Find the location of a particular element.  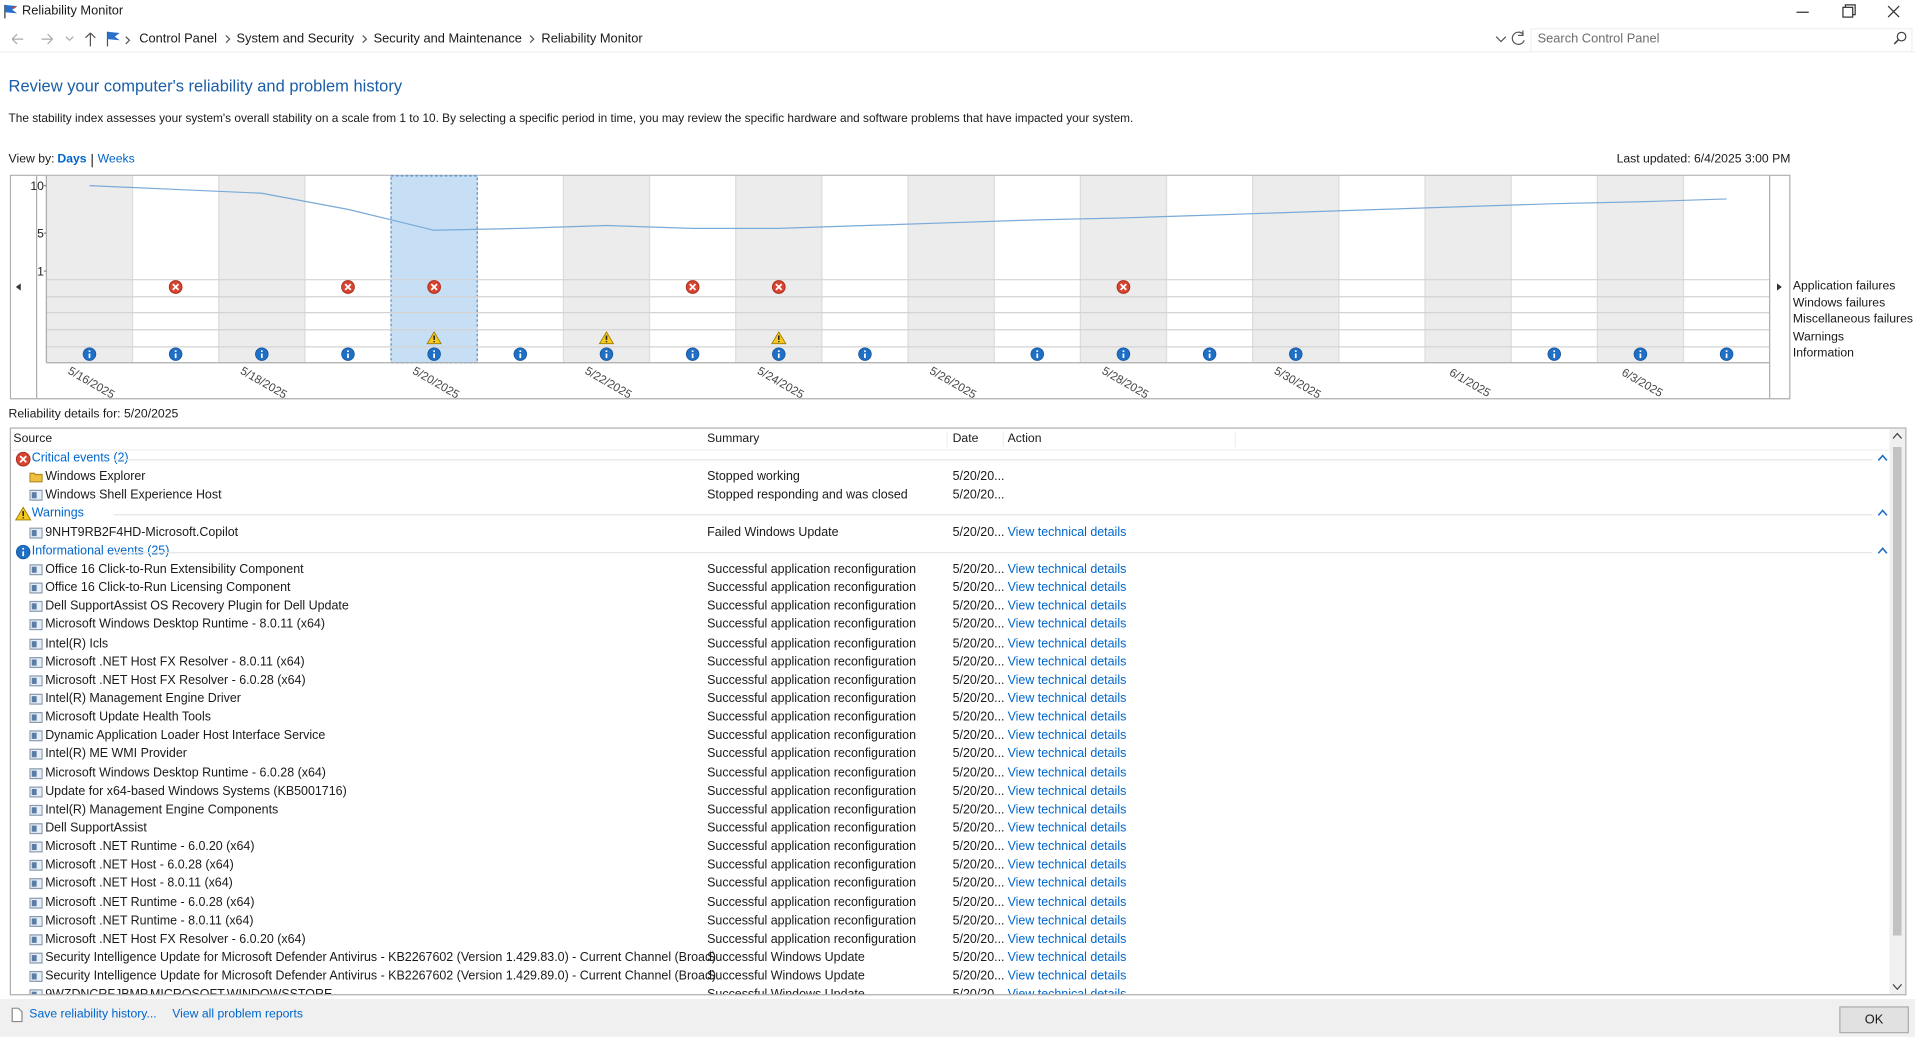

source: Microsoft Update Health Tools is located at coordinates (128, 717).